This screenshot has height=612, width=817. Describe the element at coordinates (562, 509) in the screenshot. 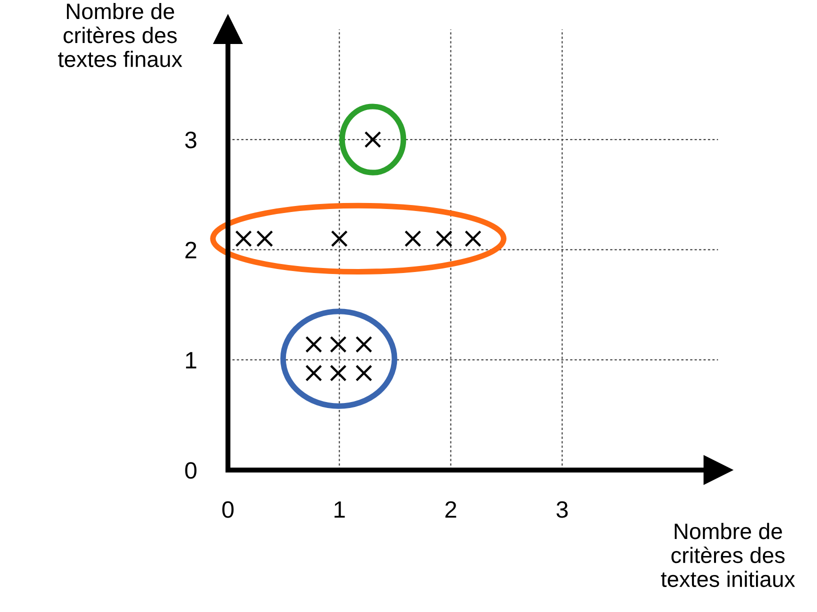

I see `x-tick-label: 3` at that location.